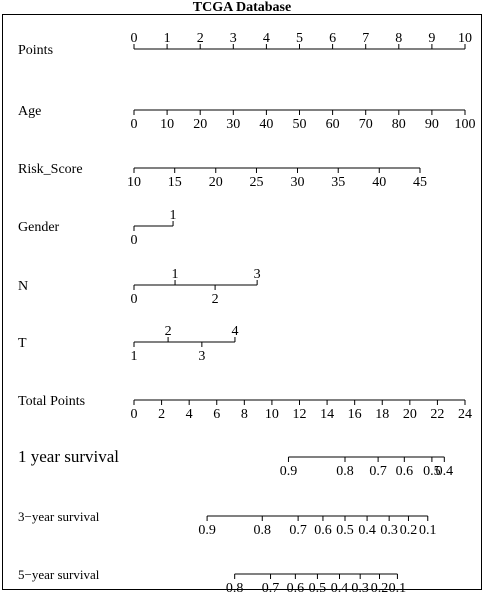 The height and width of the screenshot is (597, 484). I want to click on row-label: 3−year survival, so click(59, 516).